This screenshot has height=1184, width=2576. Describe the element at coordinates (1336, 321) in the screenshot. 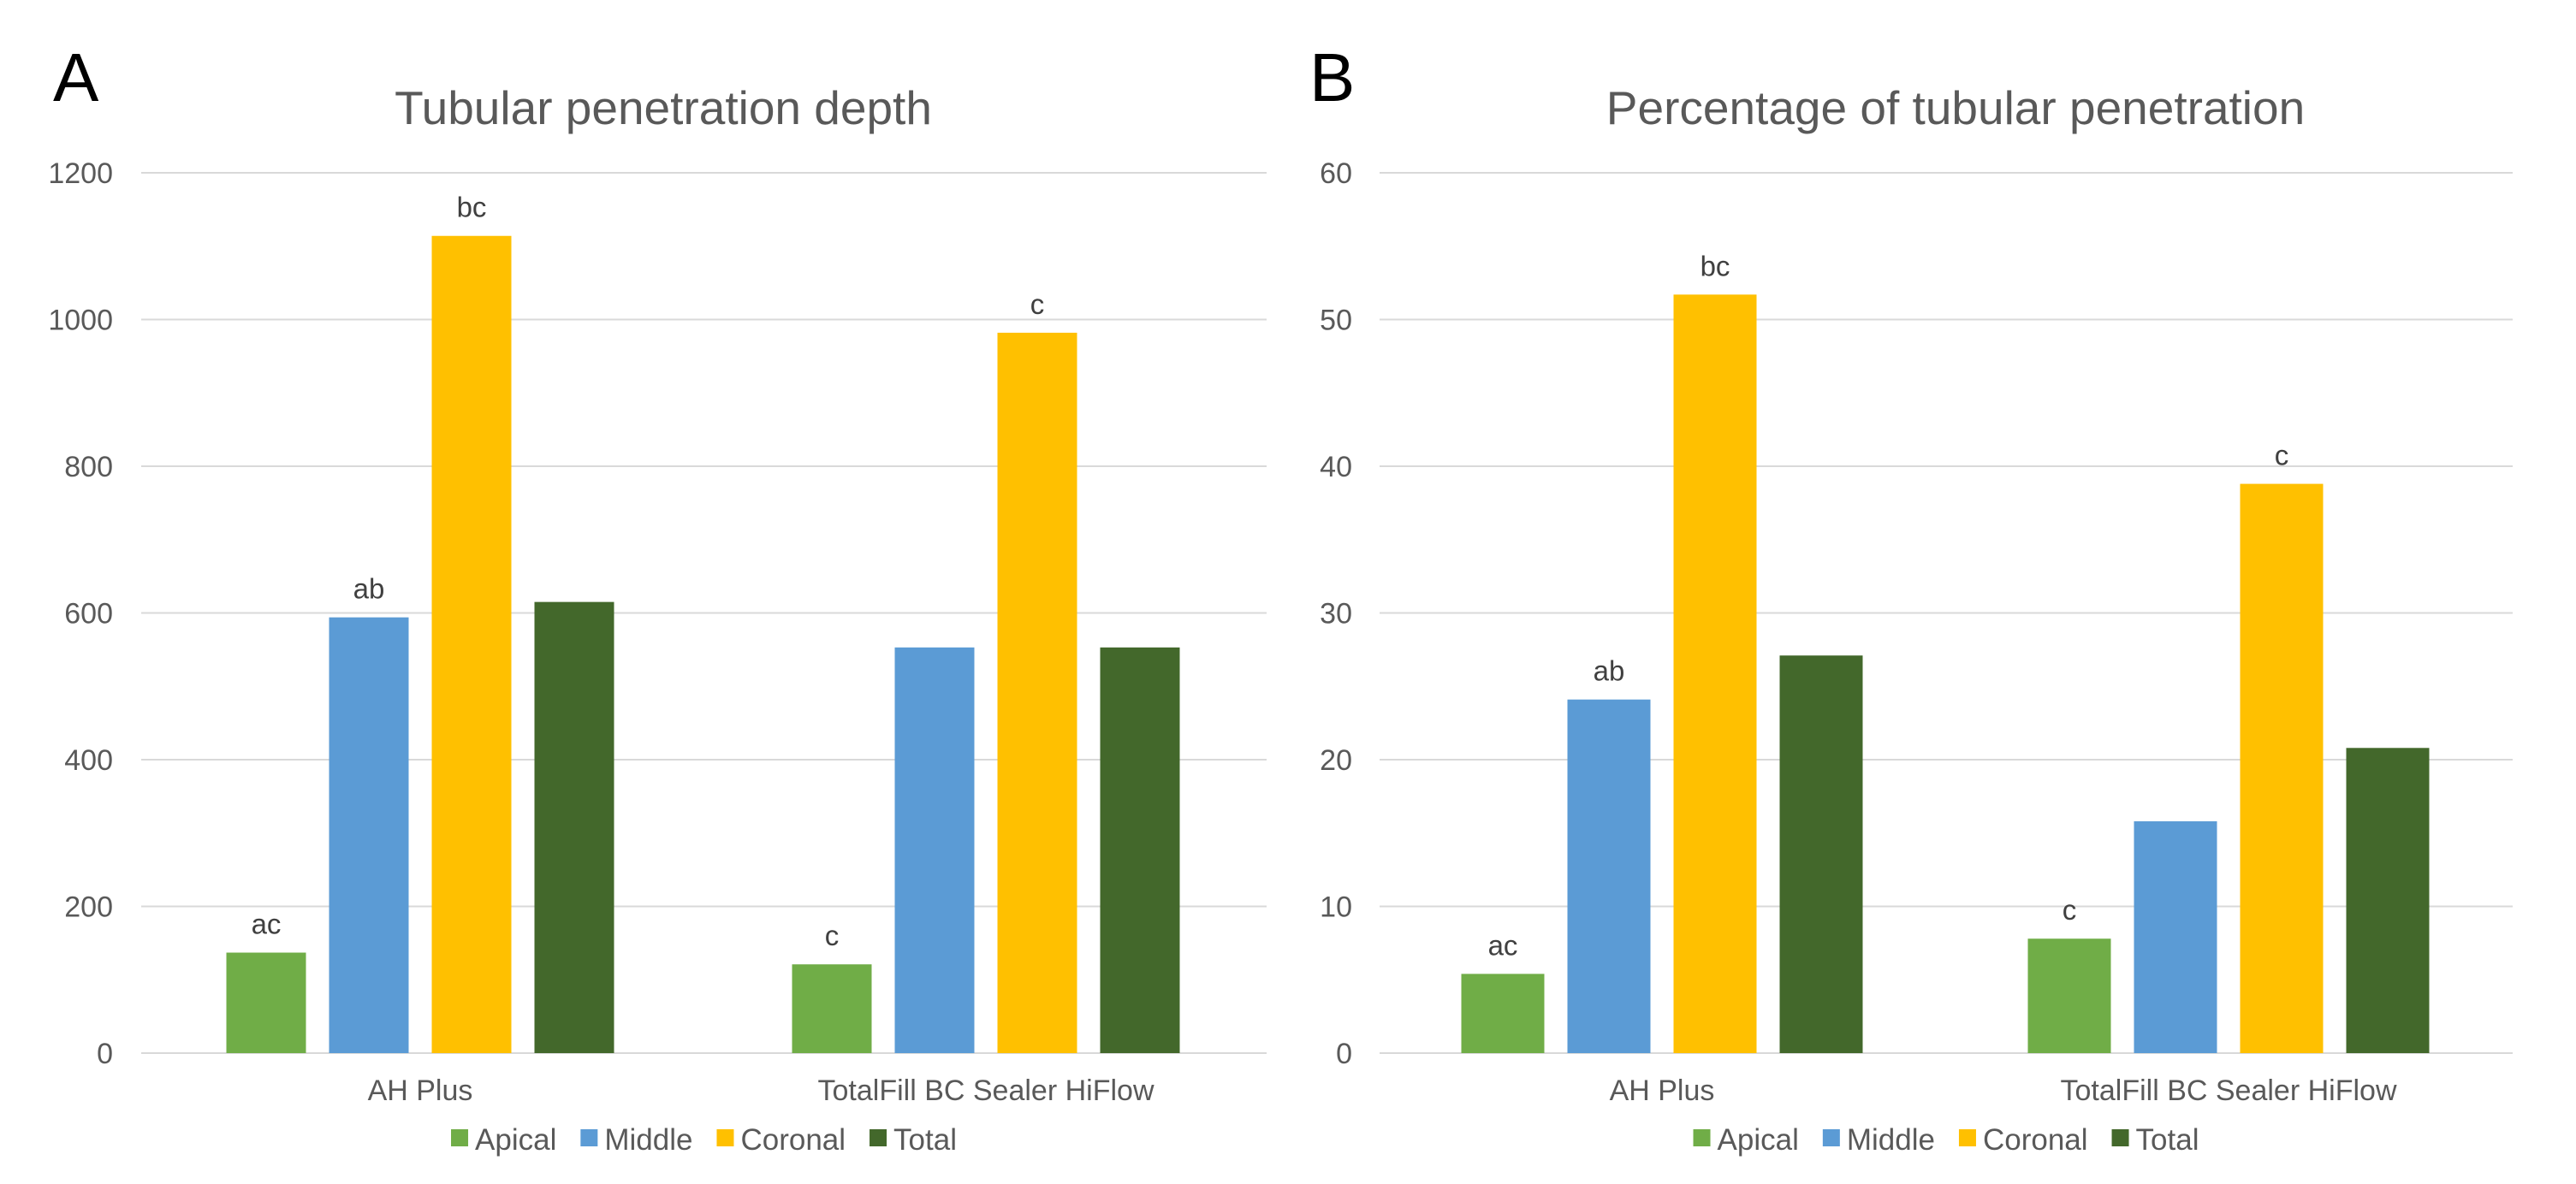

I see `y-tick-label: 50` at that location.